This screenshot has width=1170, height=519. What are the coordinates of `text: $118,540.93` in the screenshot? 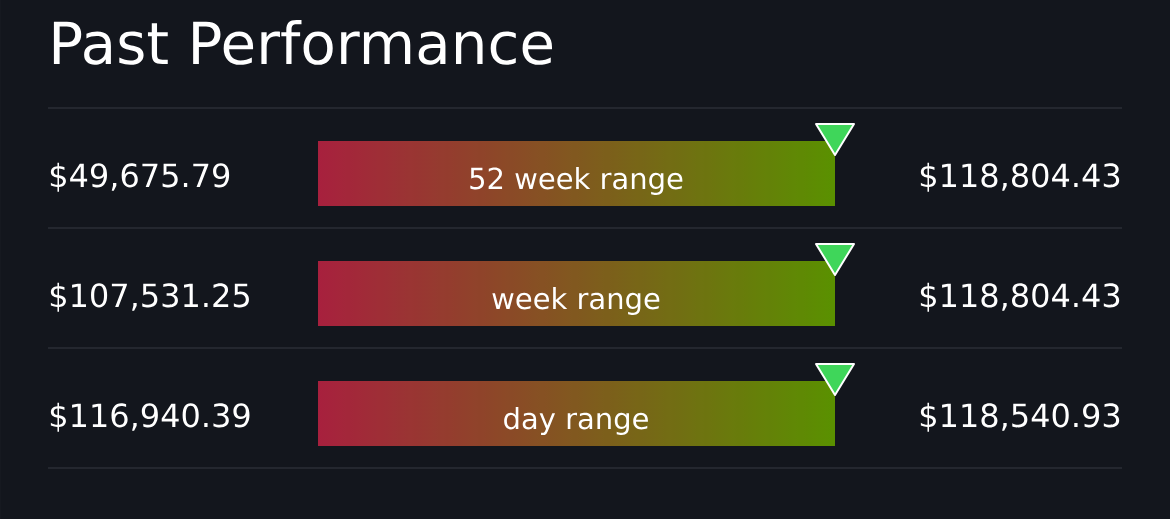 It's located at (1020, 417).